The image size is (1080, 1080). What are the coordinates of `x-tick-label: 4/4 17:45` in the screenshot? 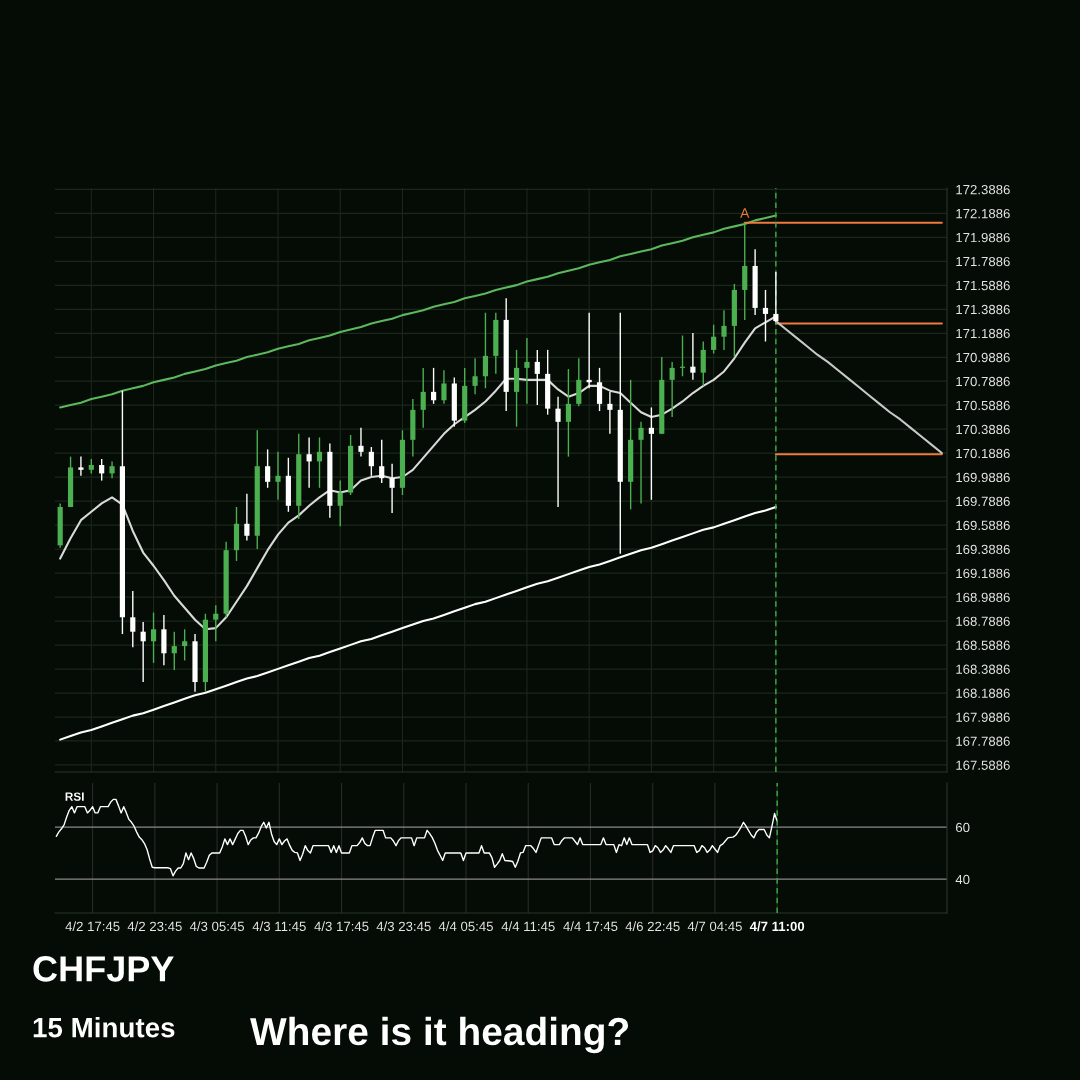 It's located at (590, 926).